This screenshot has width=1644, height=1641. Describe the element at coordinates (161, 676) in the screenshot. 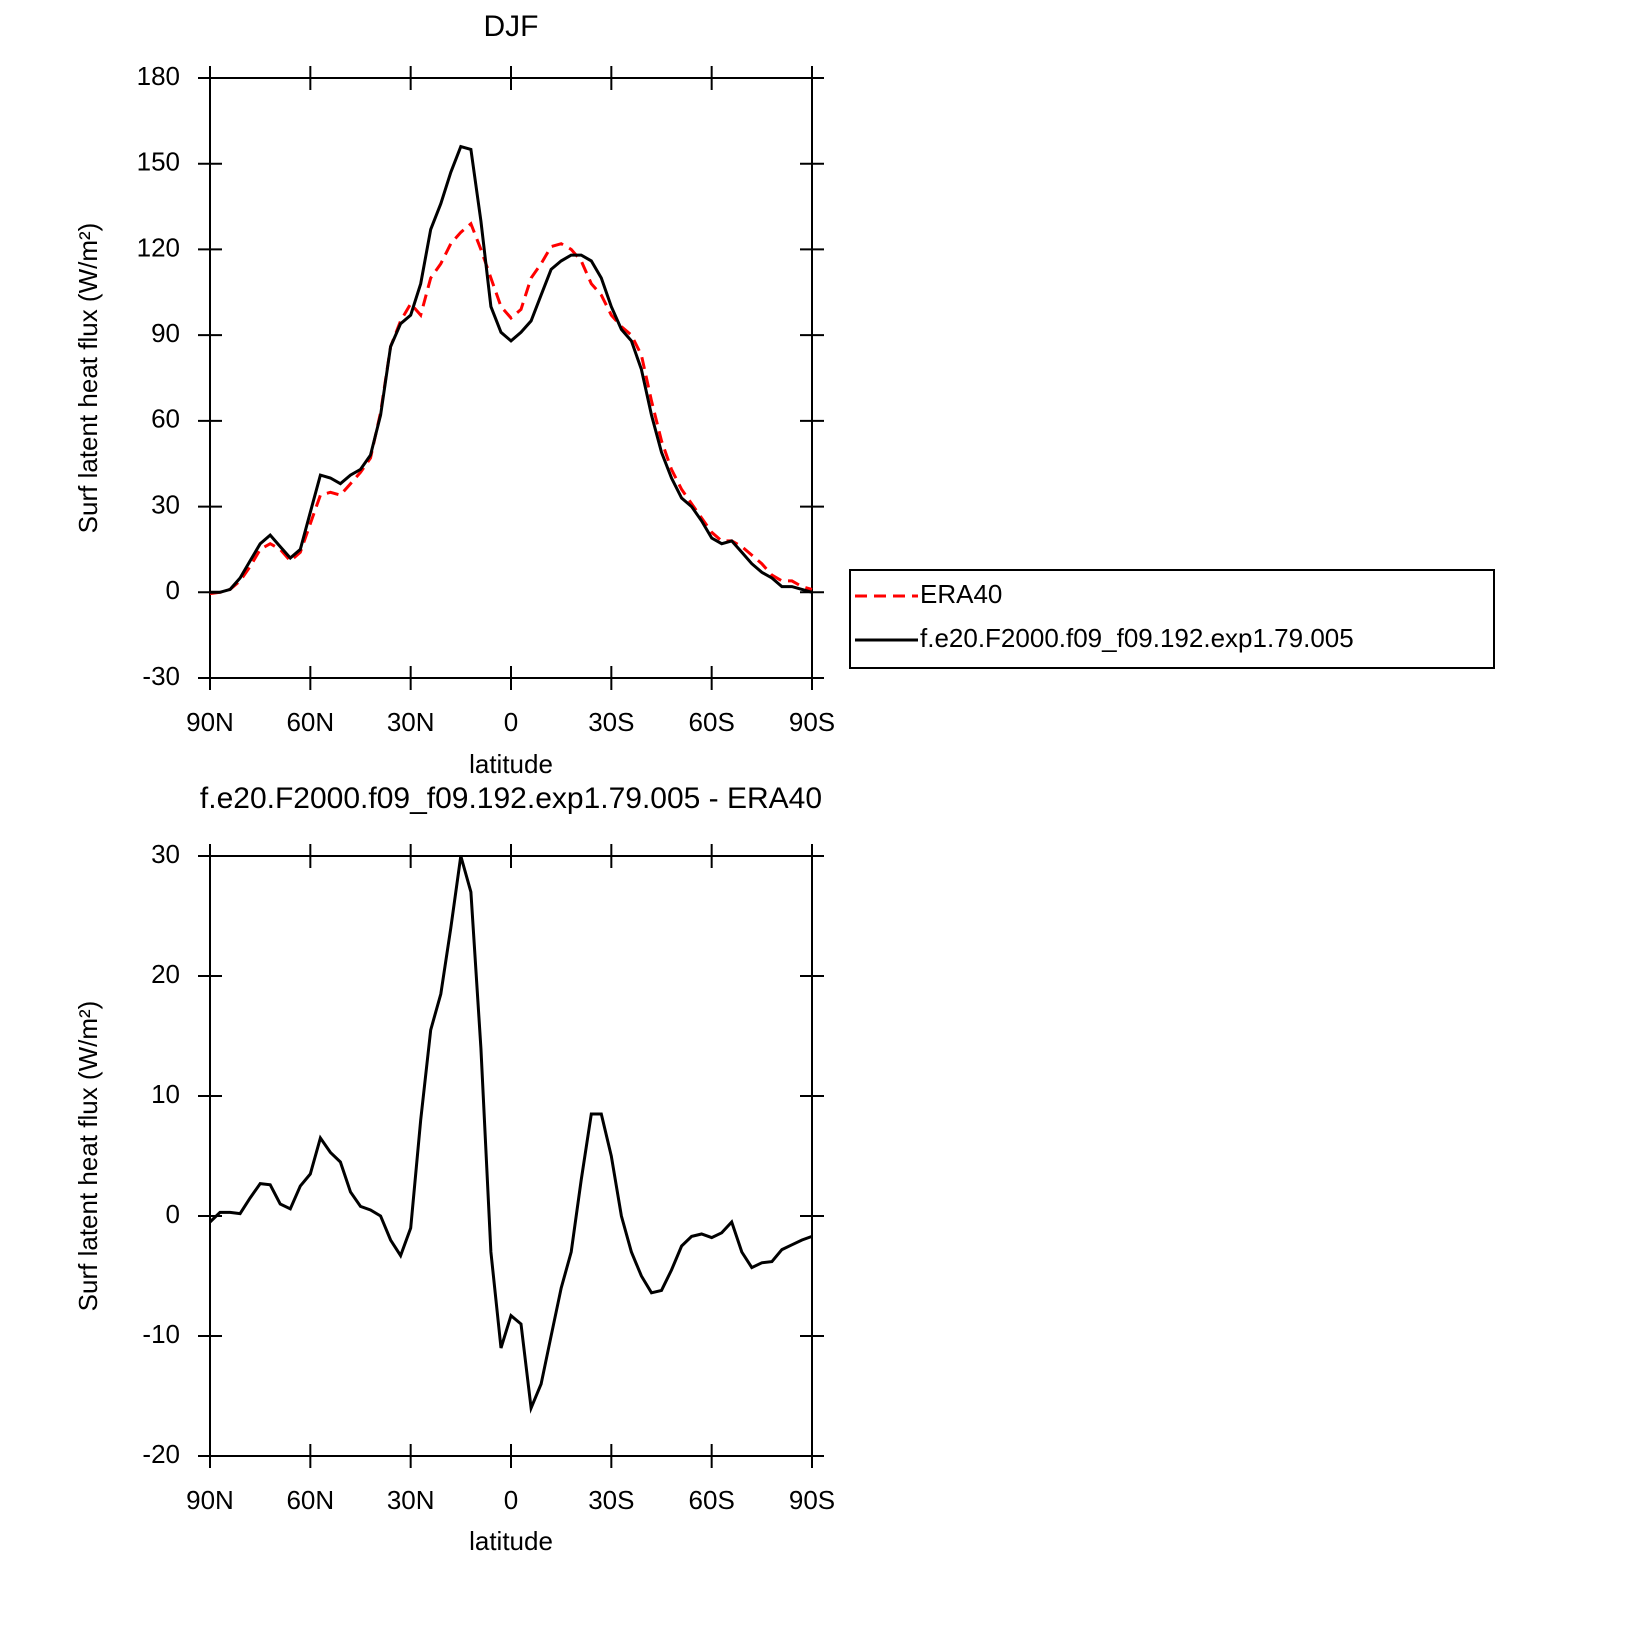

I see `y-tick-label: -30` at that location.